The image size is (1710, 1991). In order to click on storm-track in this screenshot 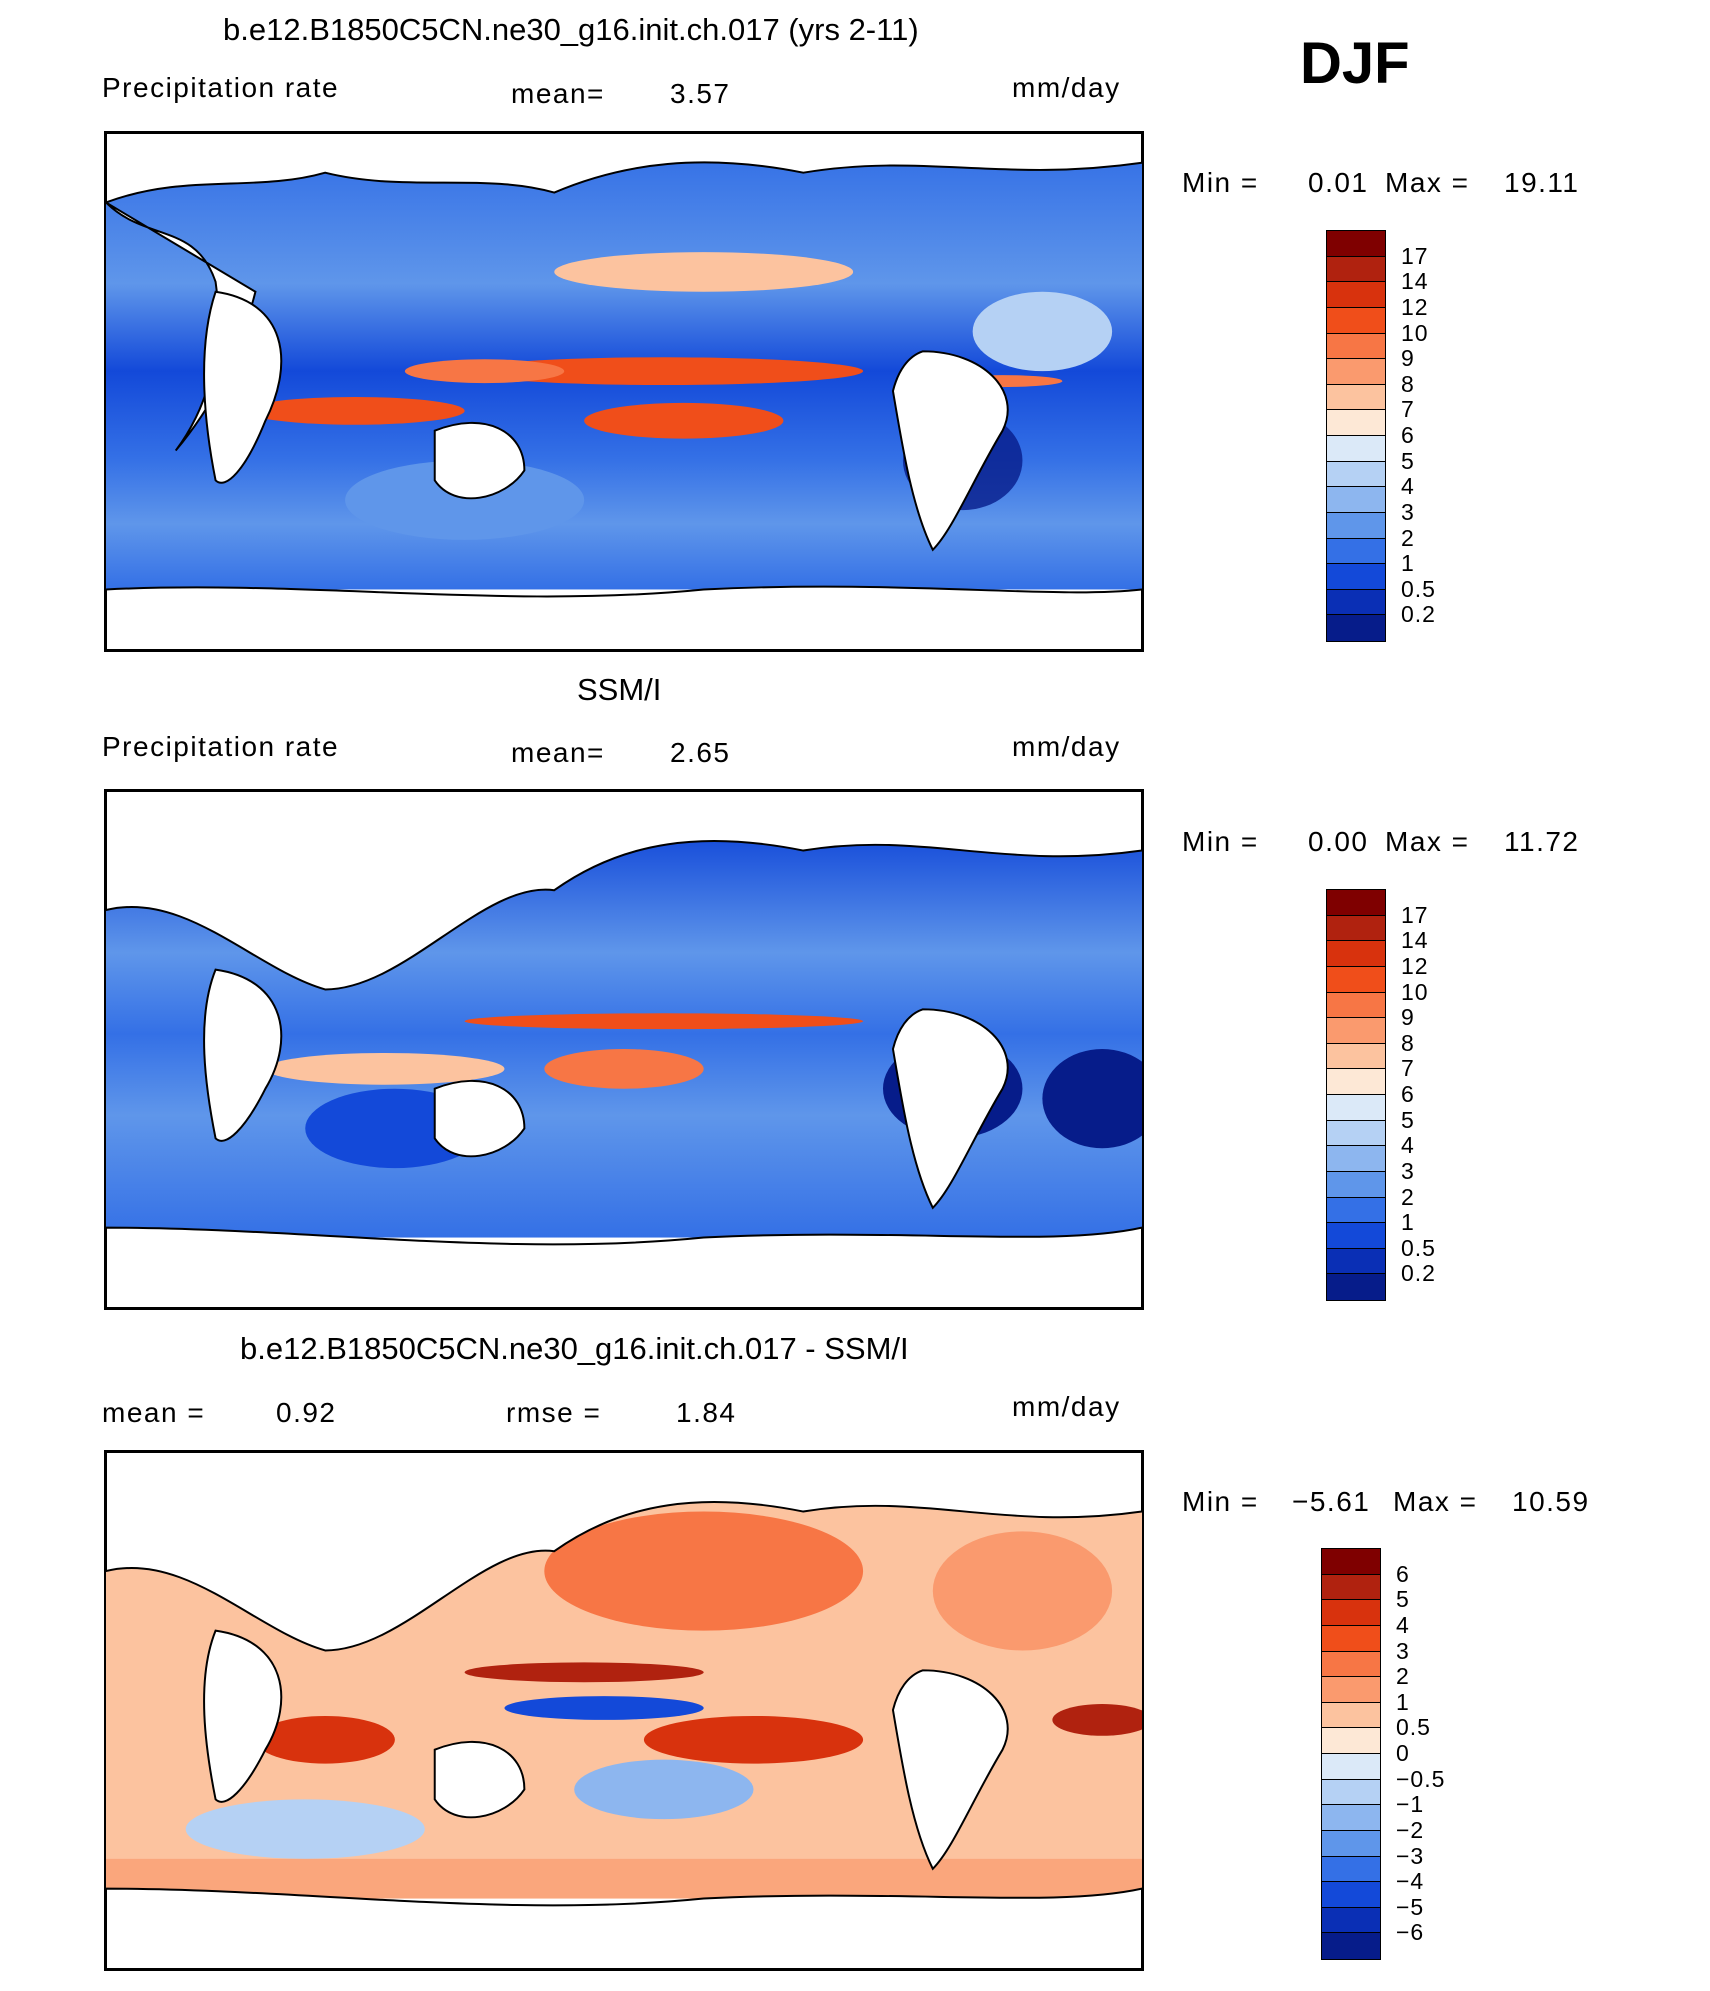, I will do `click(704, 272)`.